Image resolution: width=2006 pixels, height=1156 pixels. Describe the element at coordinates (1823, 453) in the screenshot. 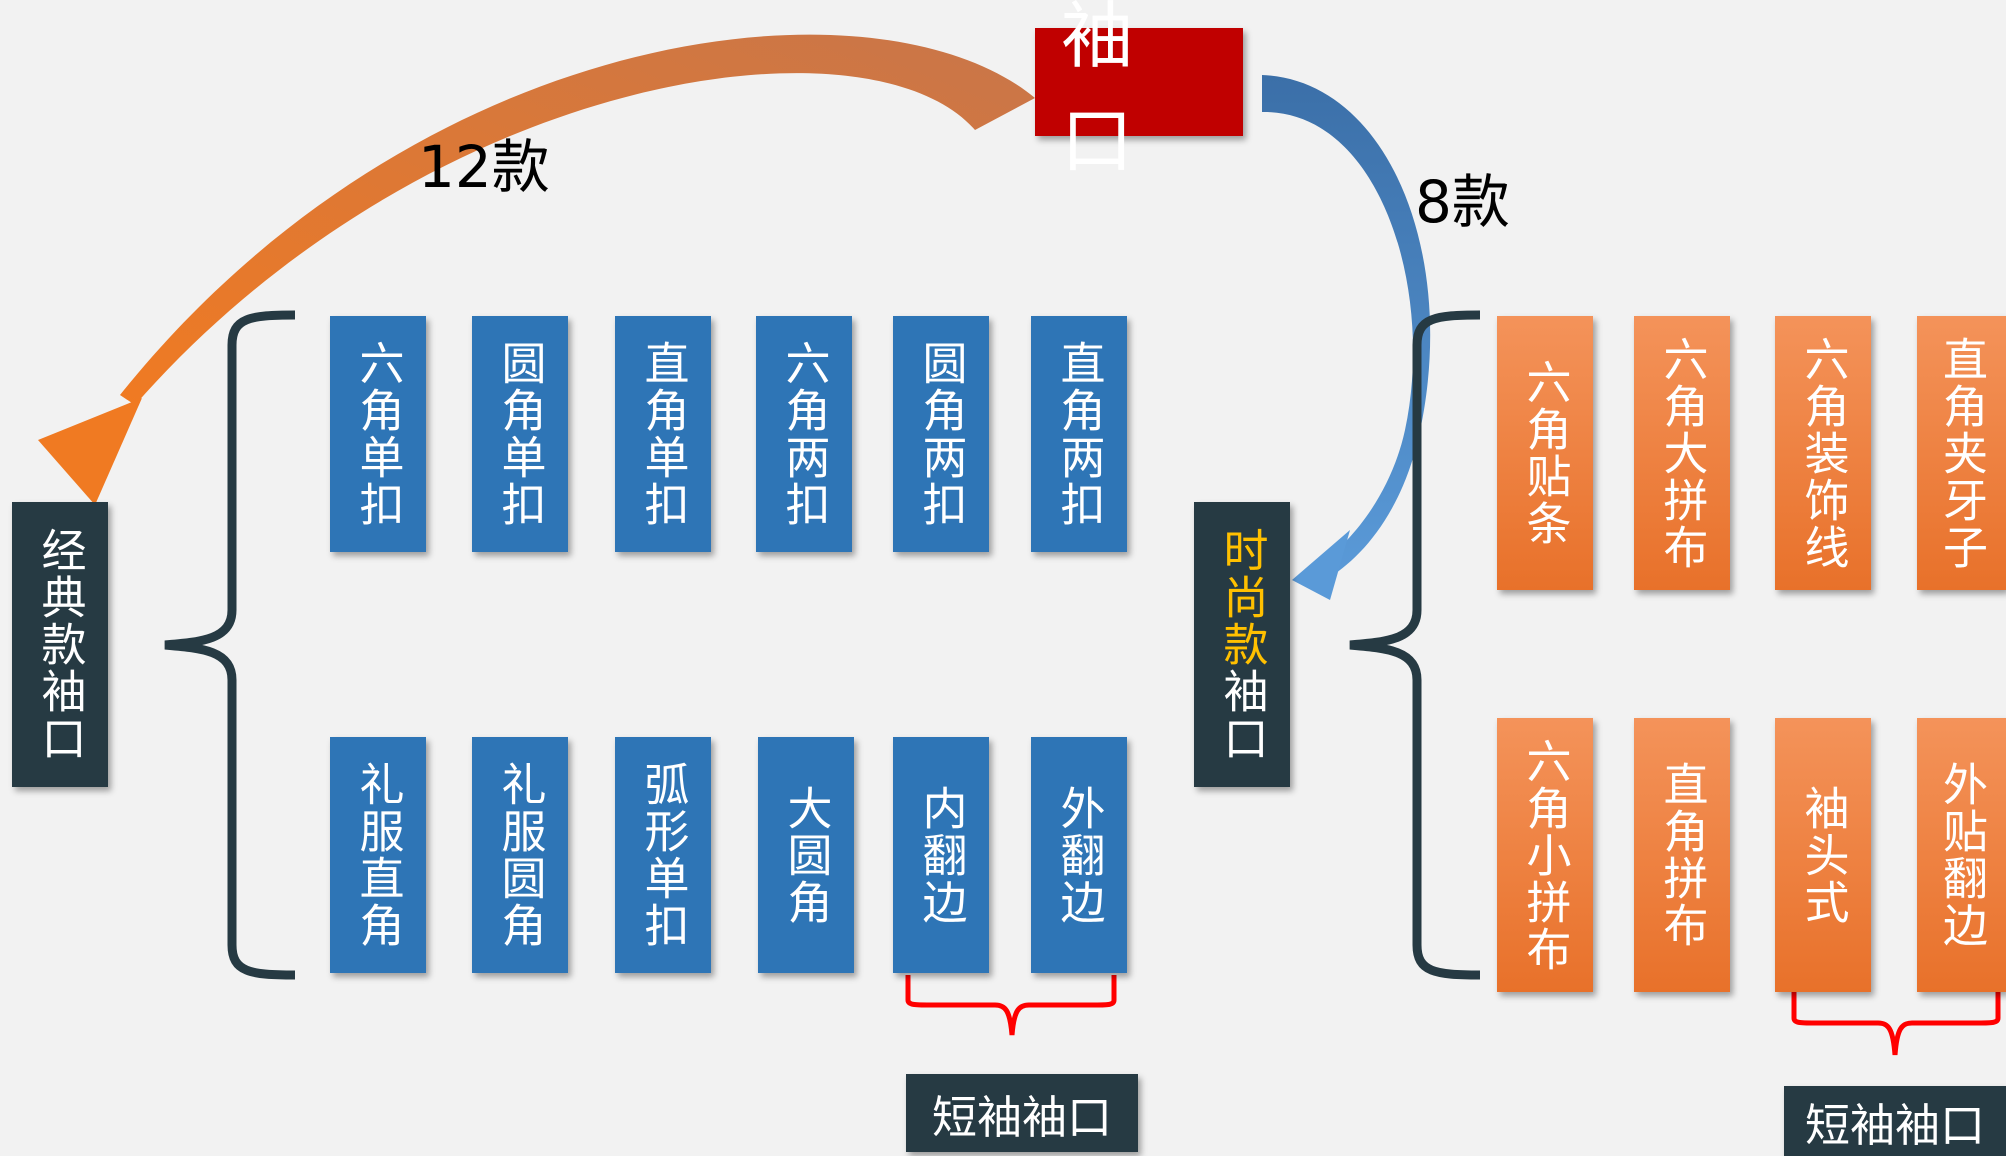

I see `fashion-item: 六角装饰线` at that location.